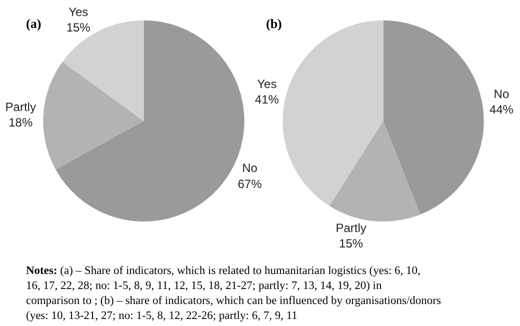 This screenshot has width=520, height=326. I want to click on data-label: 67%, so click(250, 183).